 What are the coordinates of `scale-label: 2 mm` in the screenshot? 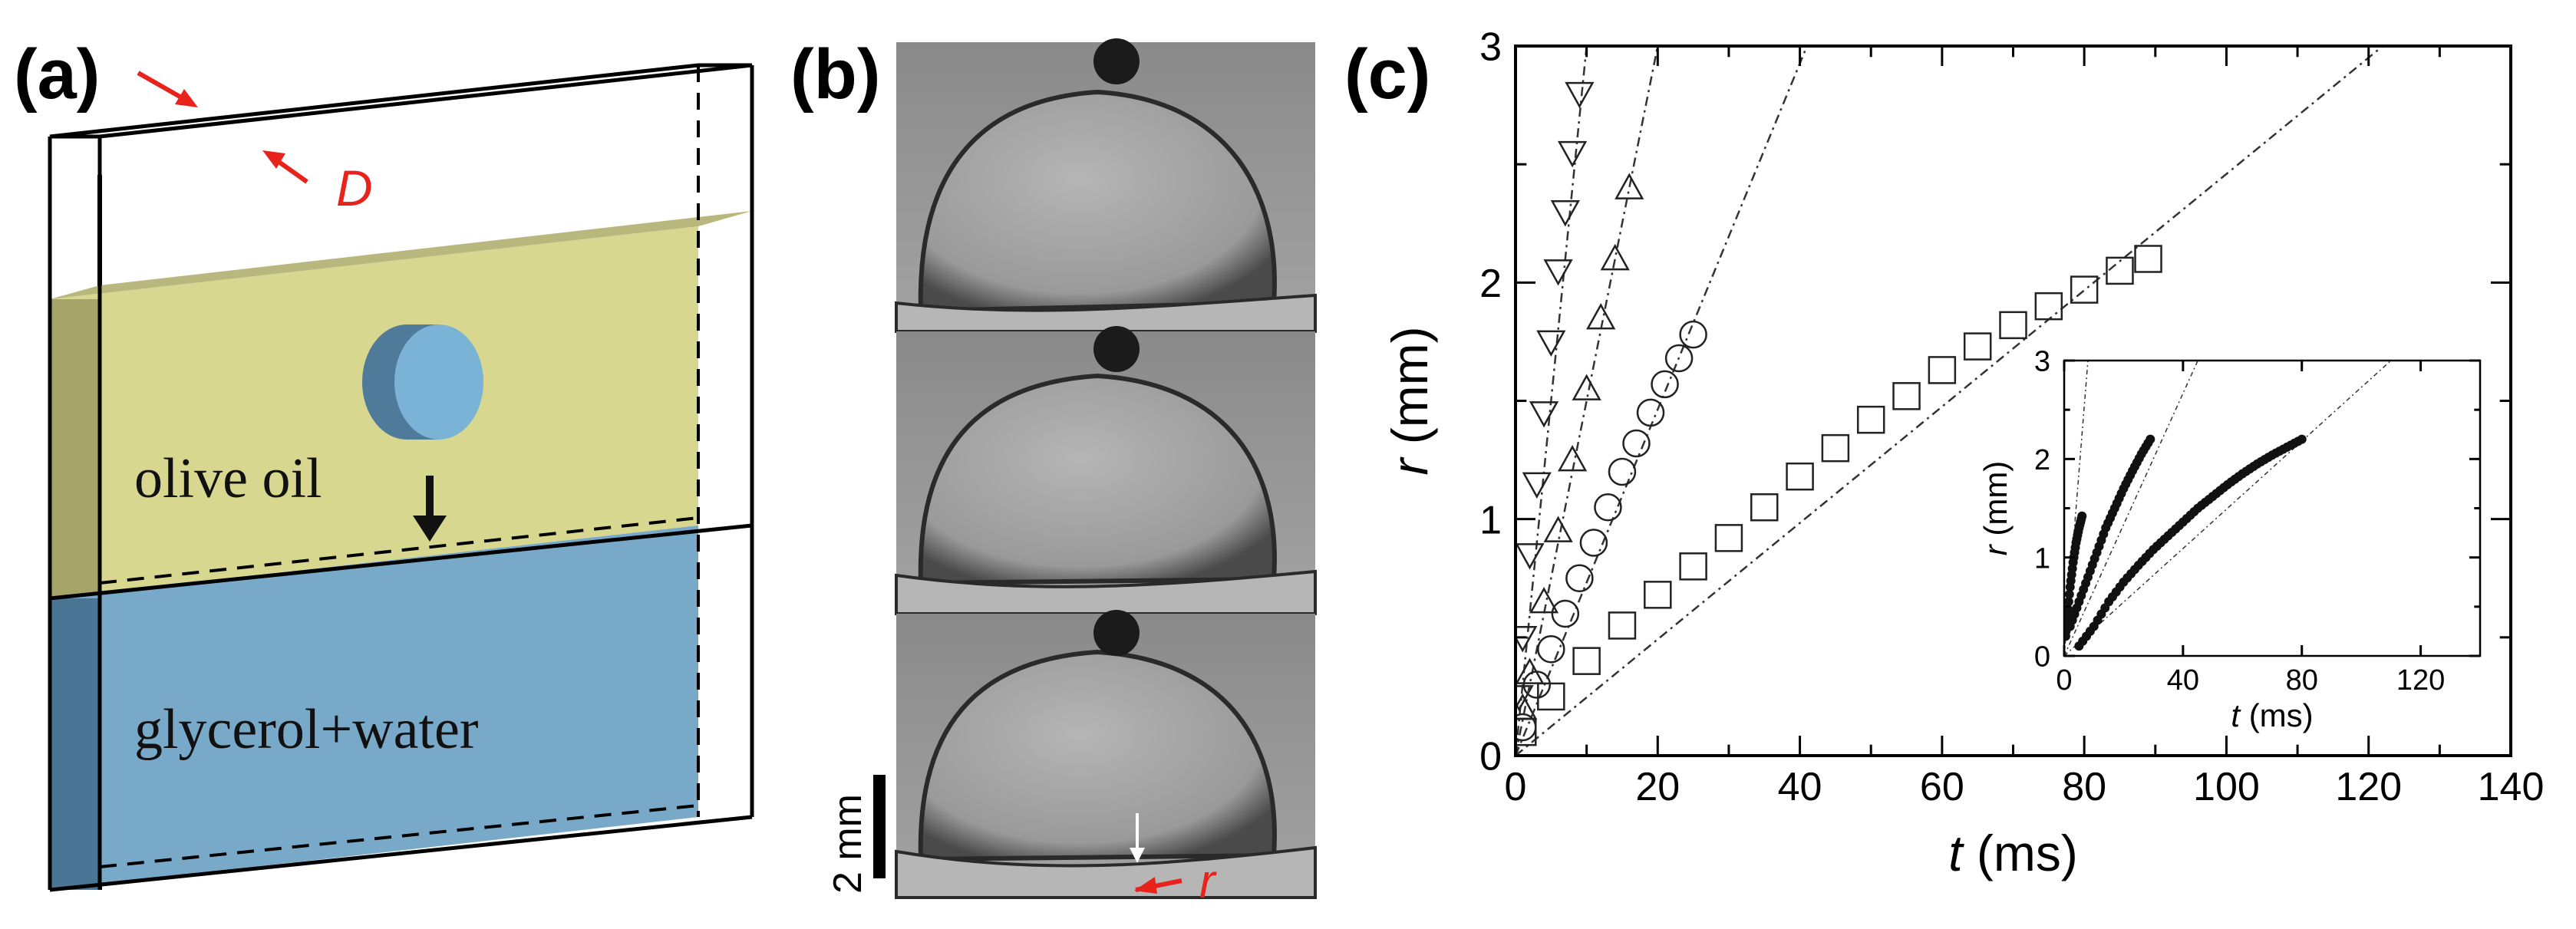 It's located at (848, 844).